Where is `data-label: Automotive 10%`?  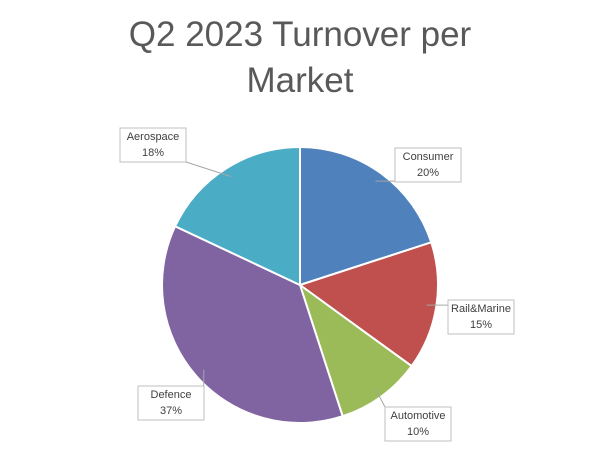 data-label: Automotive 10% is located at coordinates (418, 424).